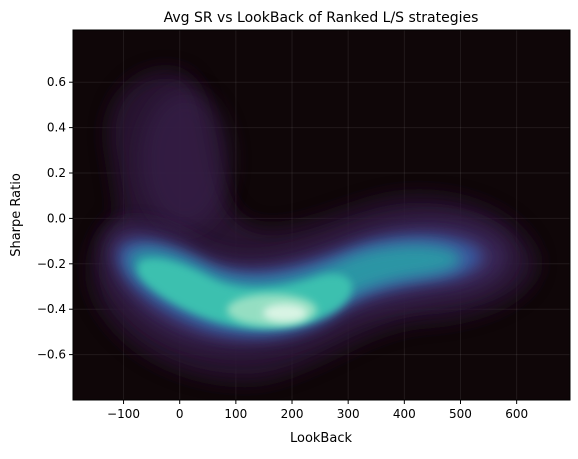 The width and height of the screenshot is (578, 459). What do you see at coordinates (460, 414) in the screenshot?
I see `x-tick-label: 500` at bounding box center [460, 414].